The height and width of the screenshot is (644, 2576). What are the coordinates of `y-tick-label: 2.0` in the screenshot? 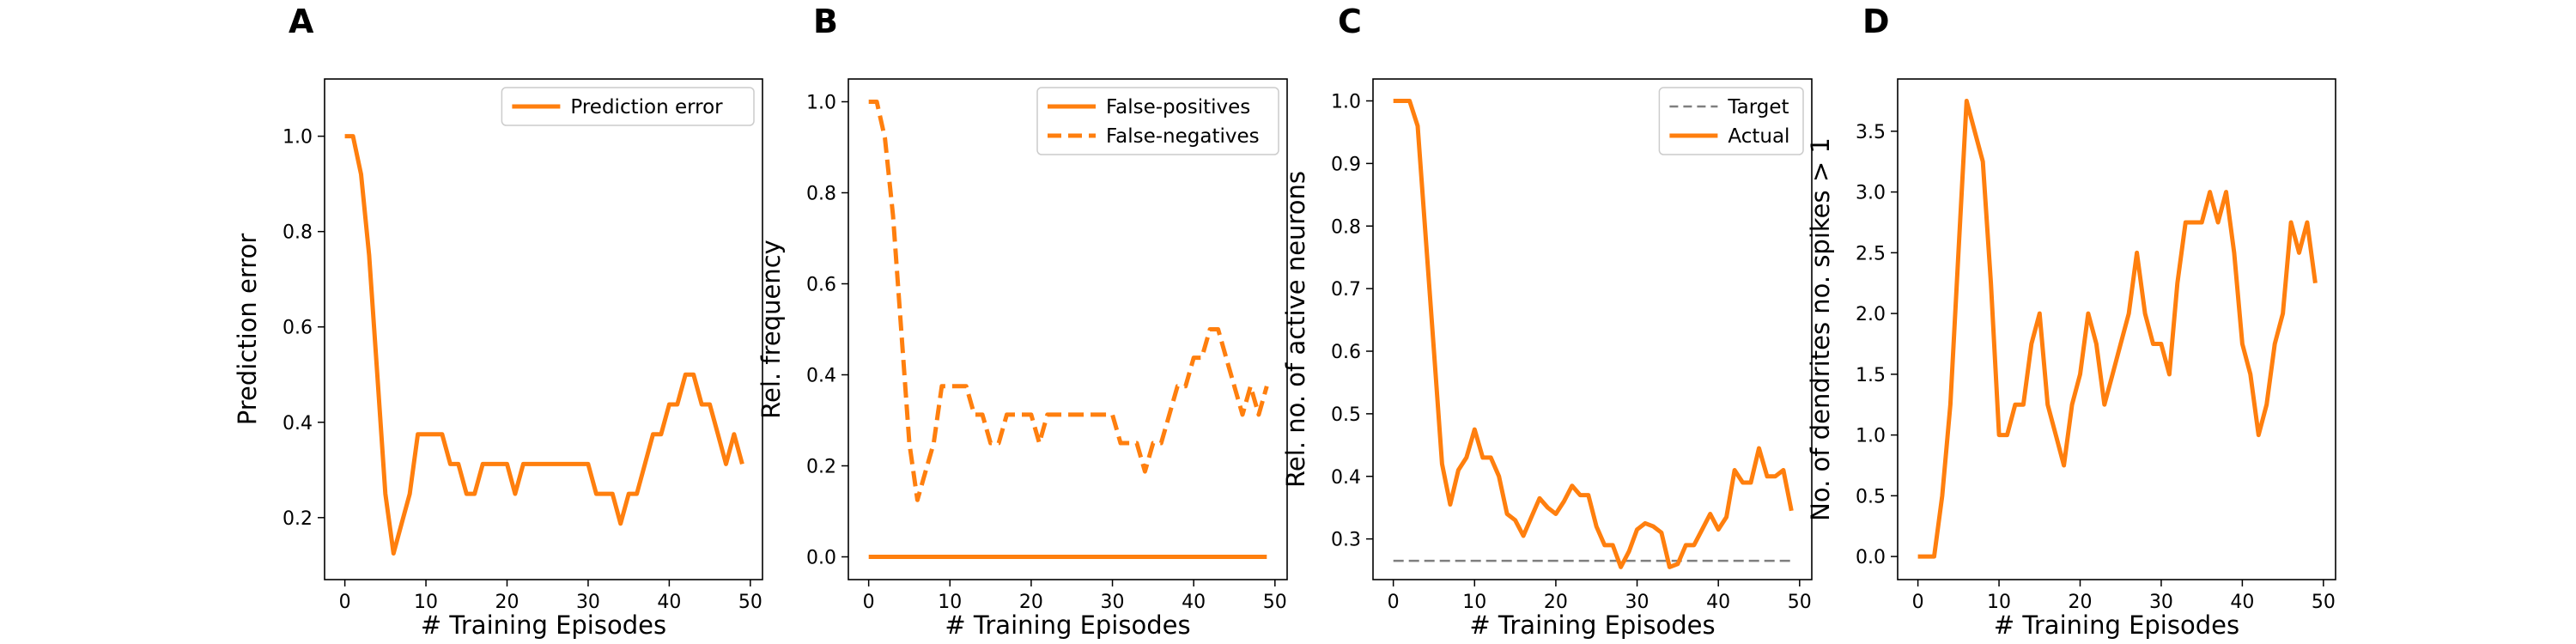 It's located at (1871, 314).